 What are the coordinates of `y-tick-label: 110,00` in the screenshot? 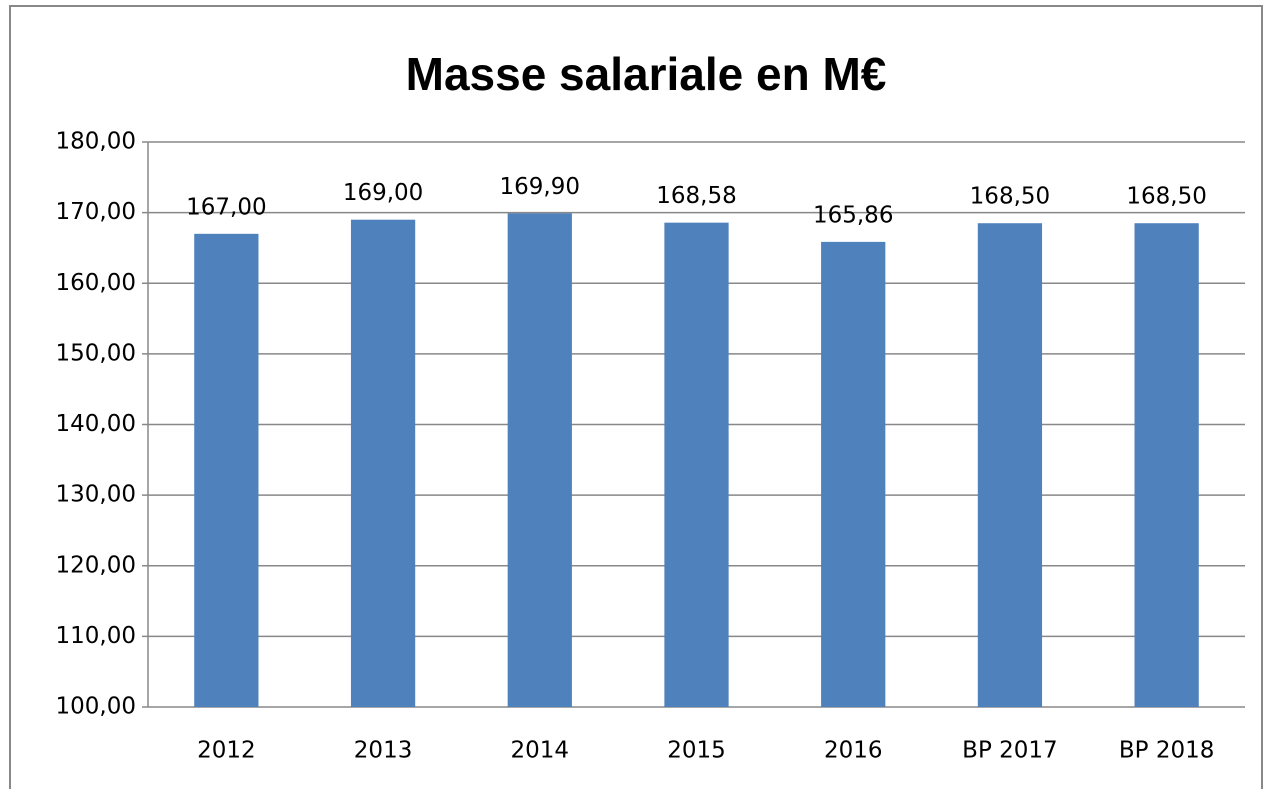 It's located at (96, 636).